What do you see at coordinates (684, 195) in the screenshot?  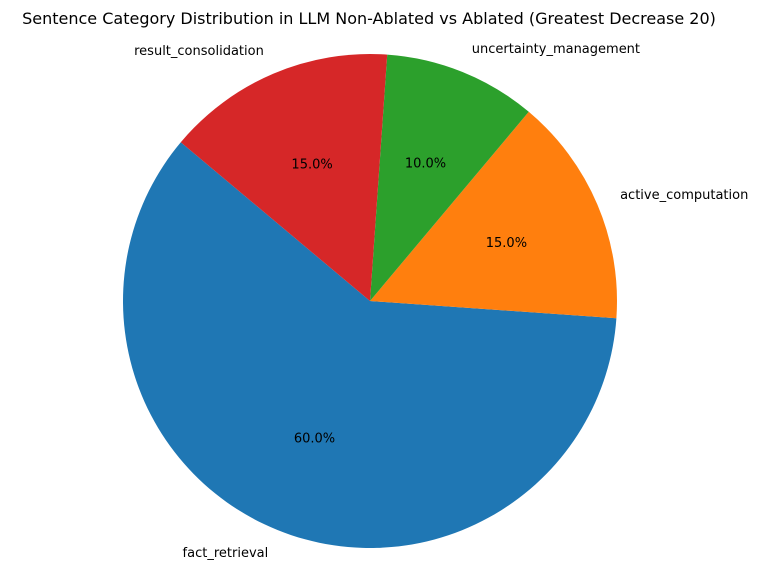 I see `slice-label-active-computation: active_computation` at bounding box center [684, 195].